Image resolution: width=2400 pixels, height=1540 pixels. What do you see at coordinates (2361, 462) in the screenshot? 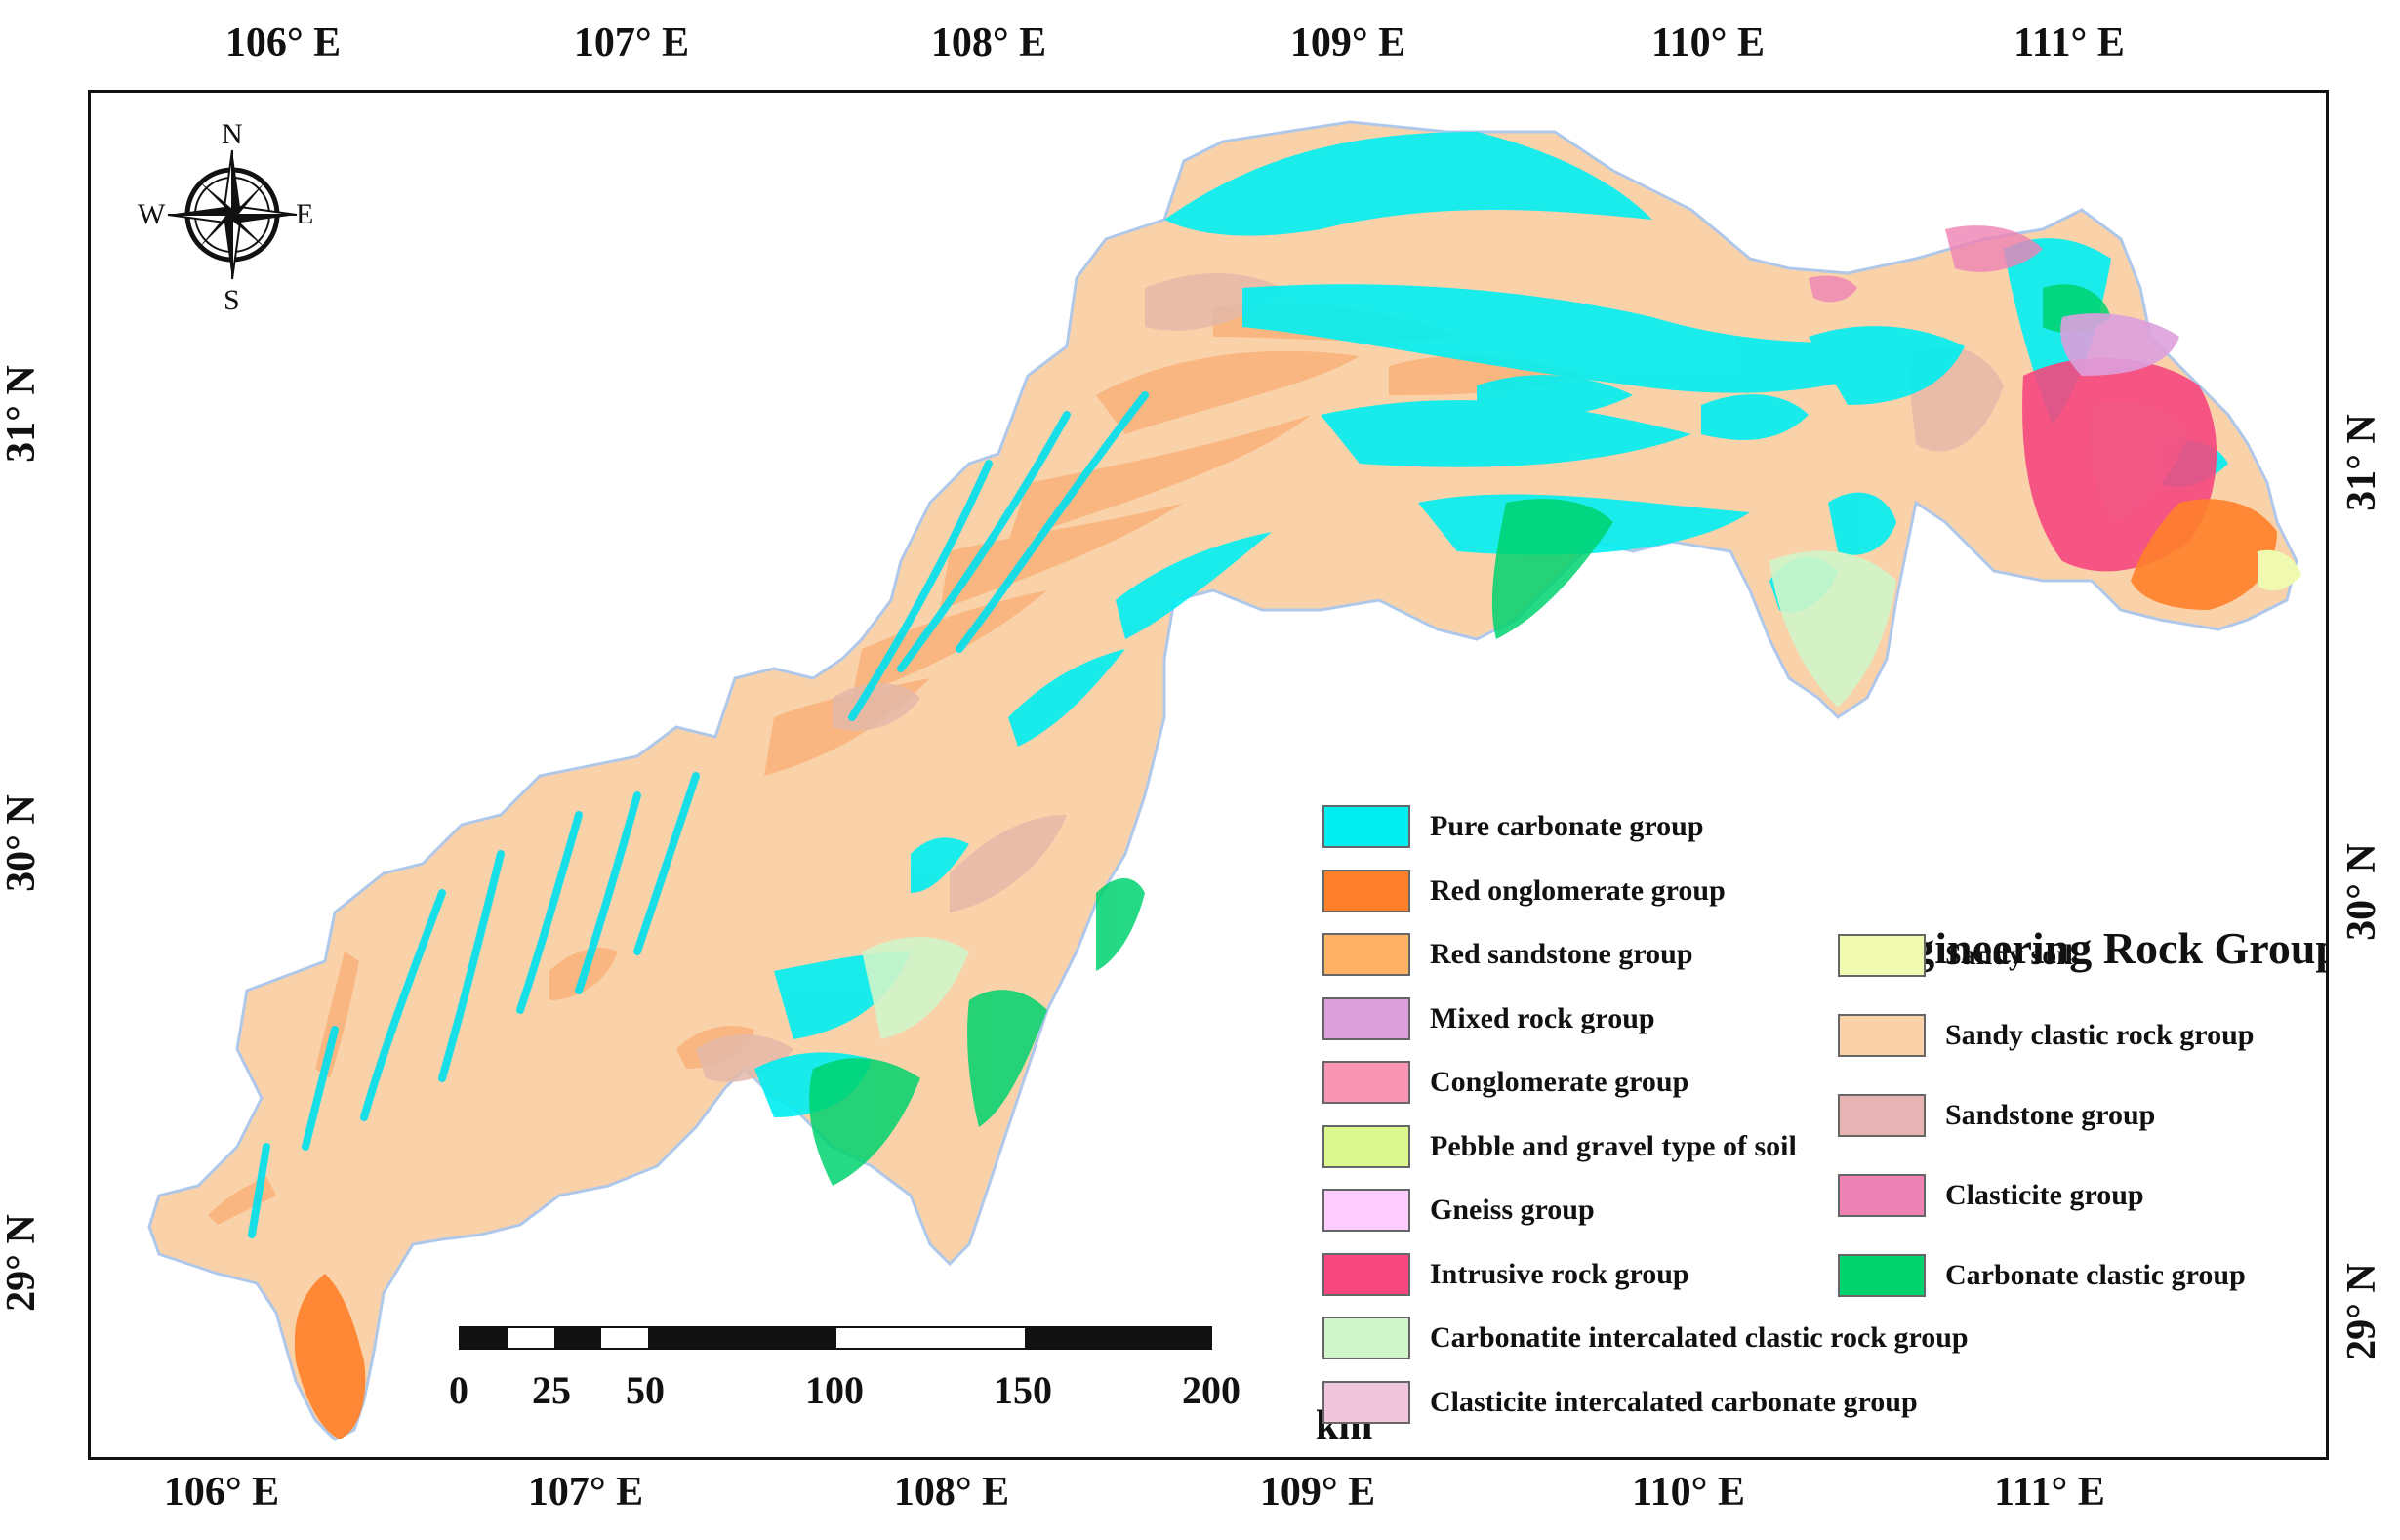
I see `right-tick-label: 31° N` at bounding box center [2361, 462].